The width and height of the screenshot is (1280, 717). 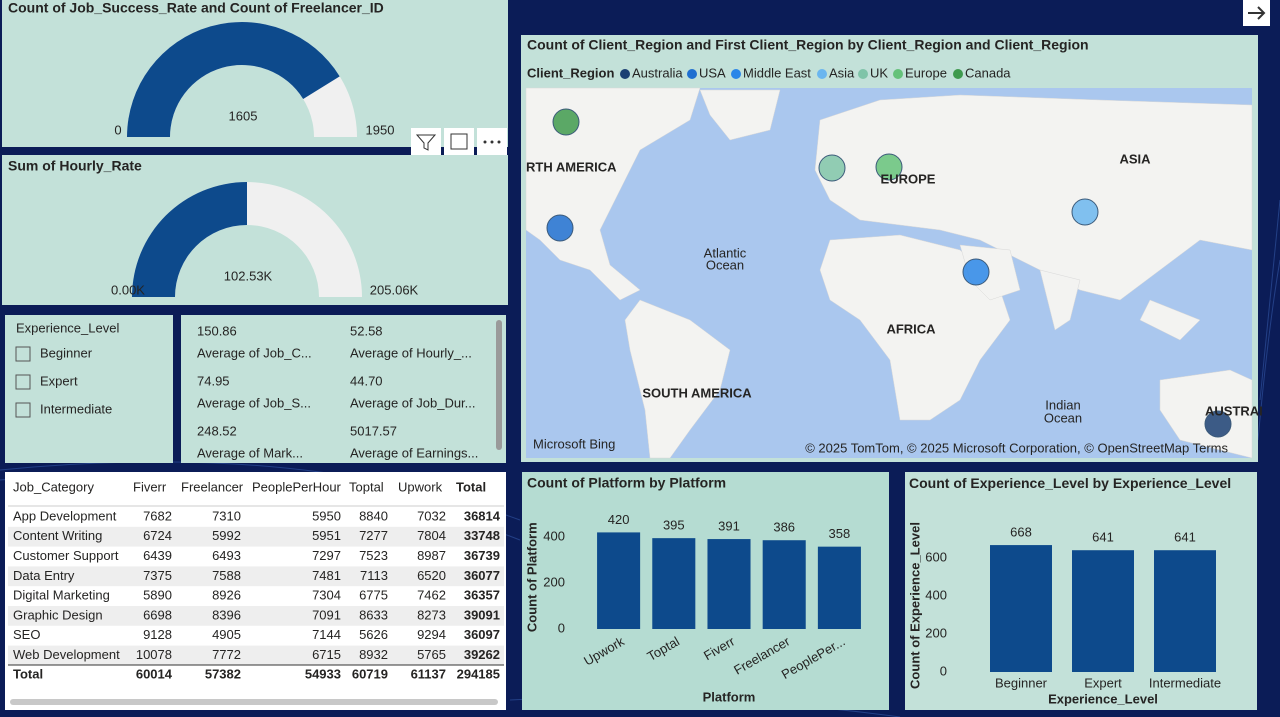 What do you see at coordinates (380, 129) in the screenshot?
I see `gauge-max: 1950` at bounding box center [380, 129].